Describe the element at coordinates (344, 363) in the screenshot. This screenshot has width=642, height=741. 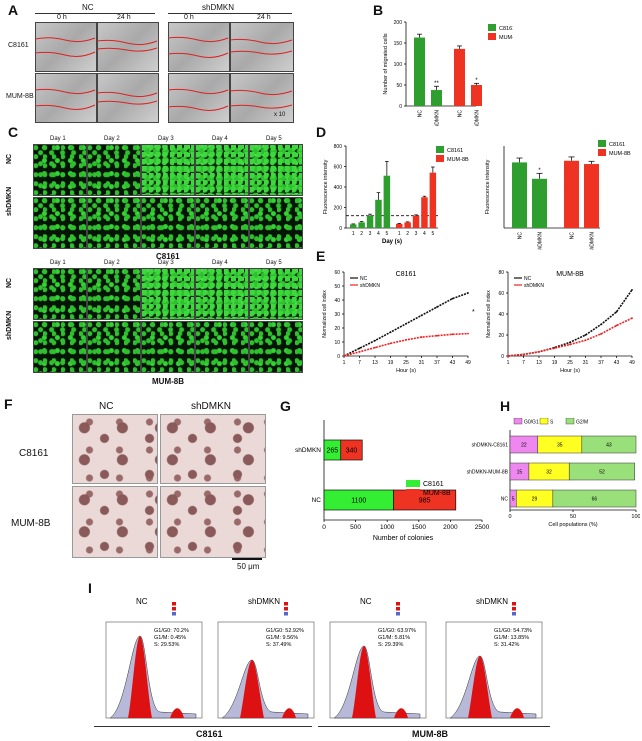
I see `x-tick-label: 1` at that location.